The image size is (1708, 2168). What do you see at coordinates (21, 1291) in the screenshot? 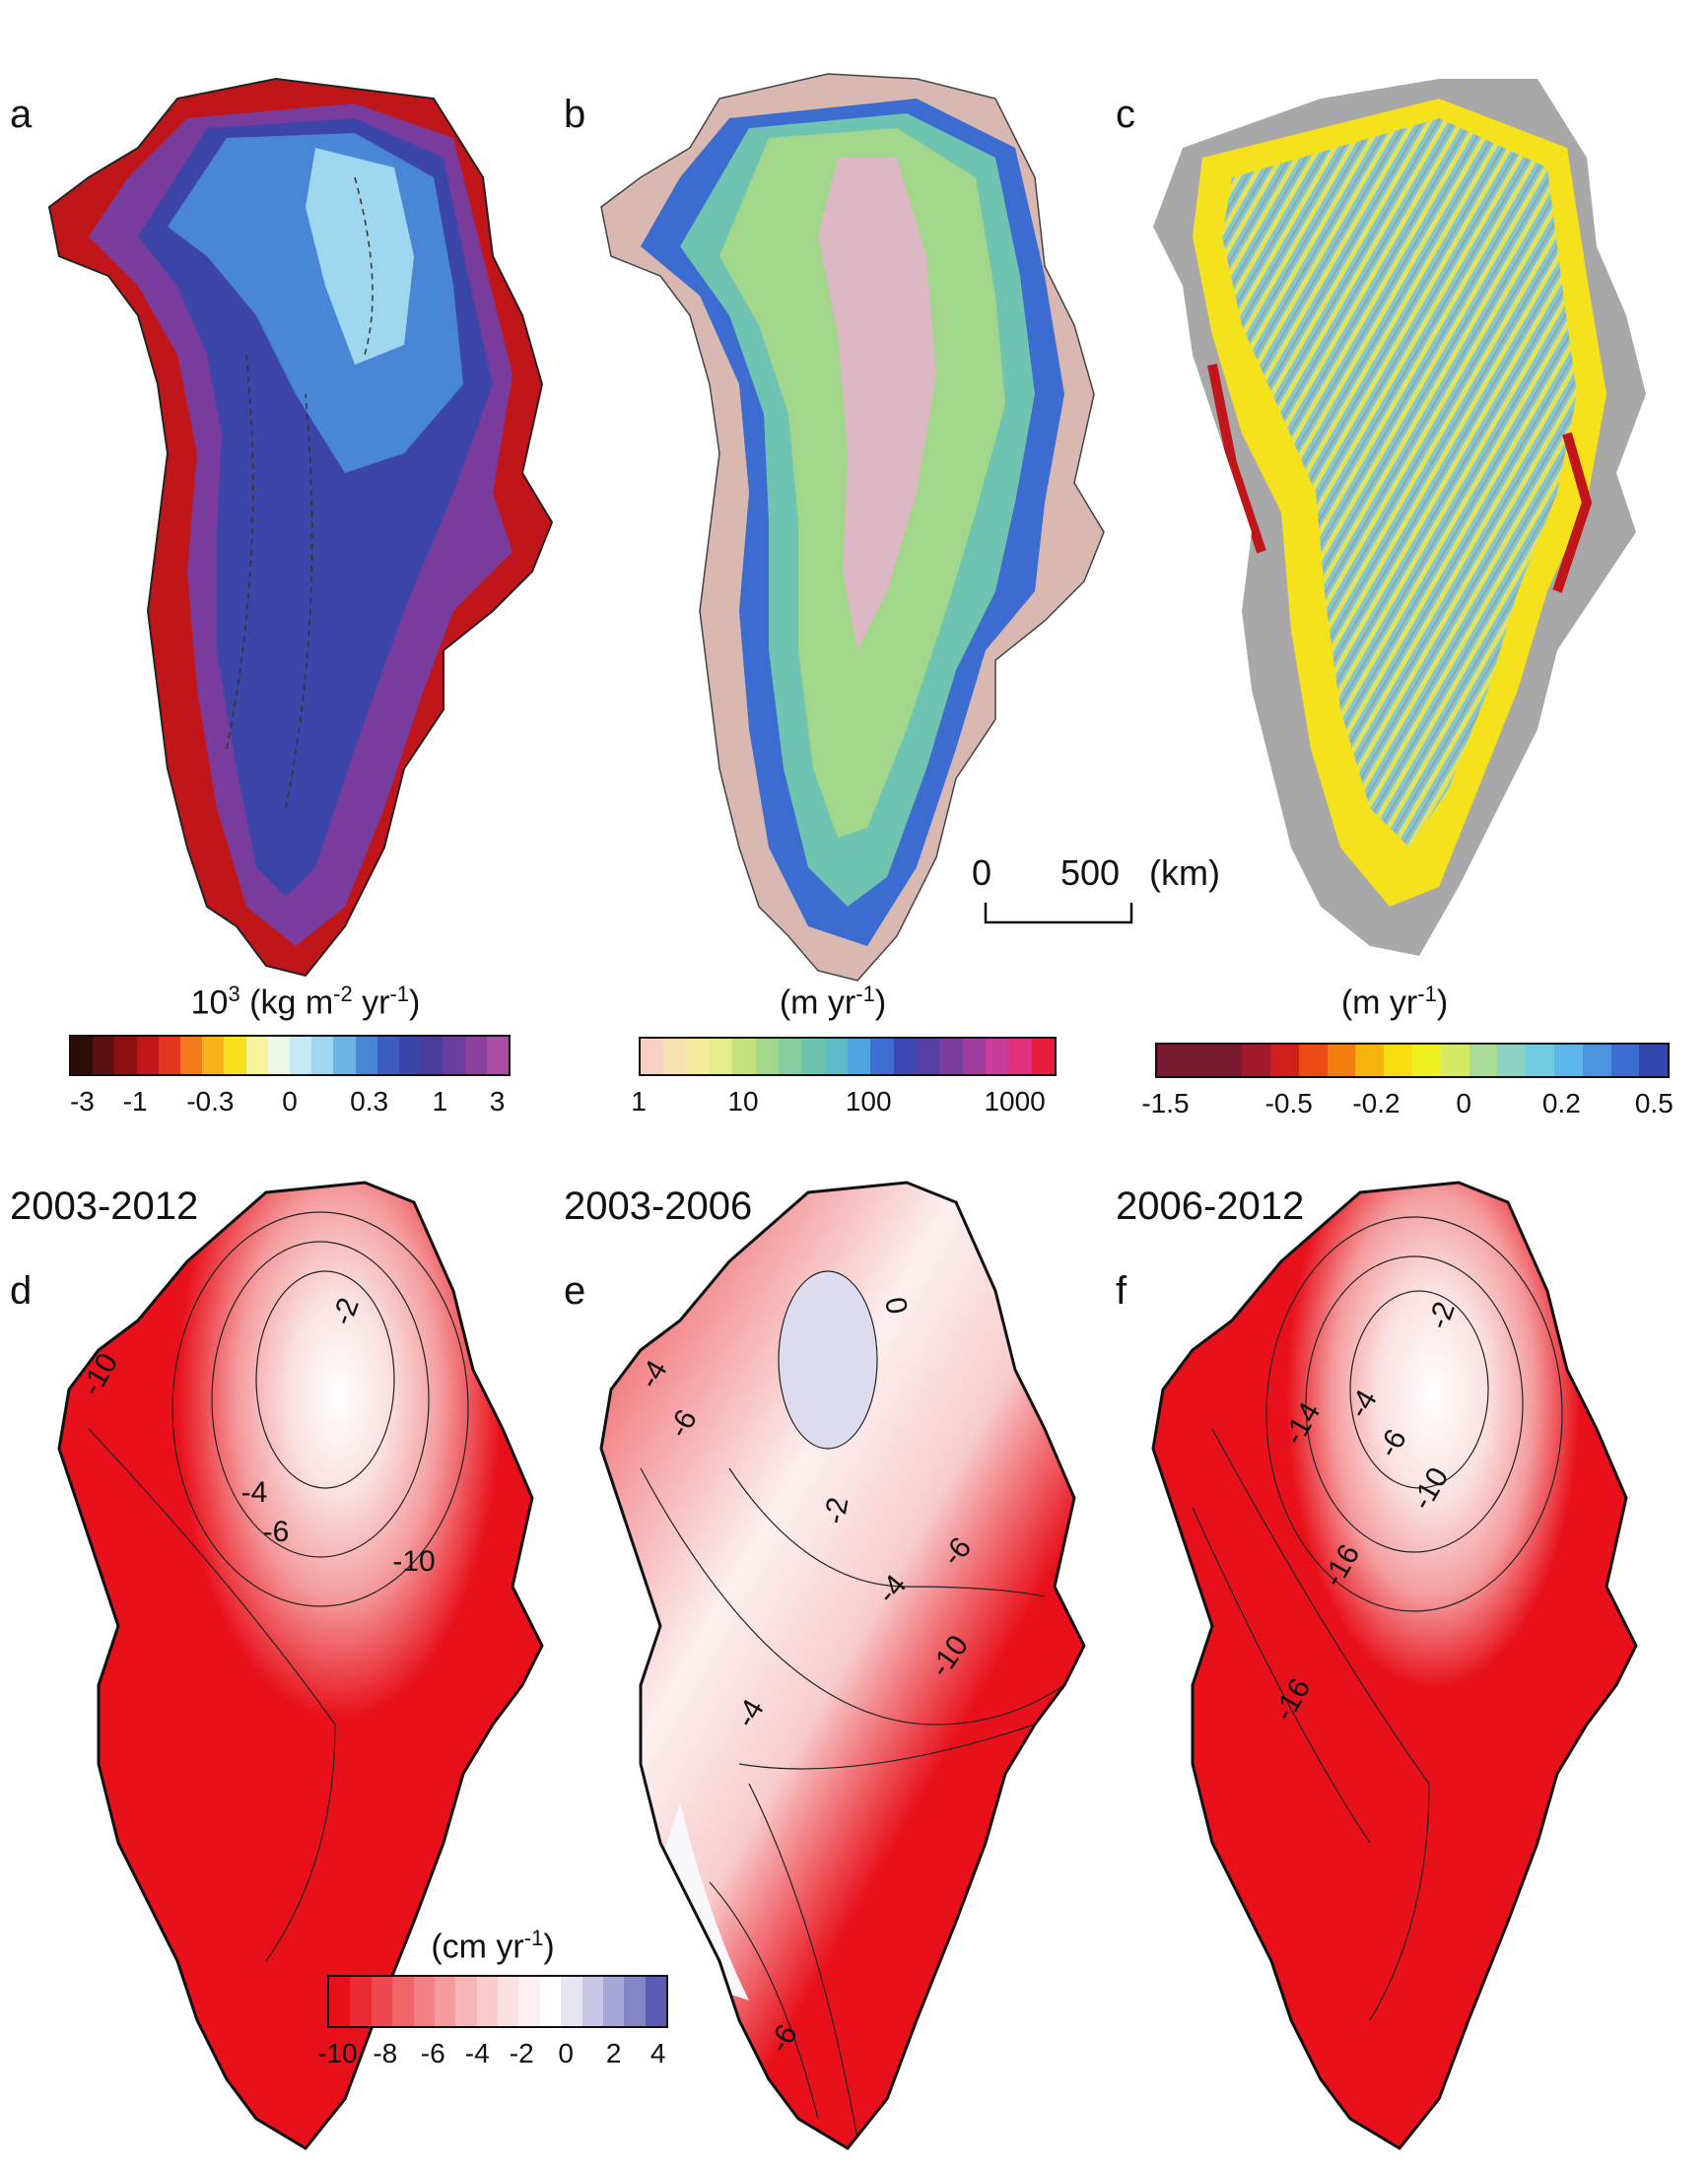
I see `panel-label-d: d` at bounding box center [21, 1291].